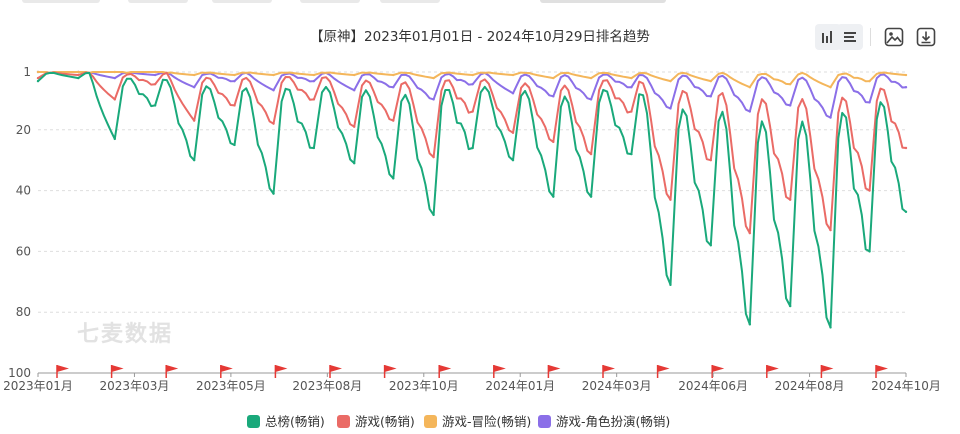  I want to click on list-icon, so click(850, 37).